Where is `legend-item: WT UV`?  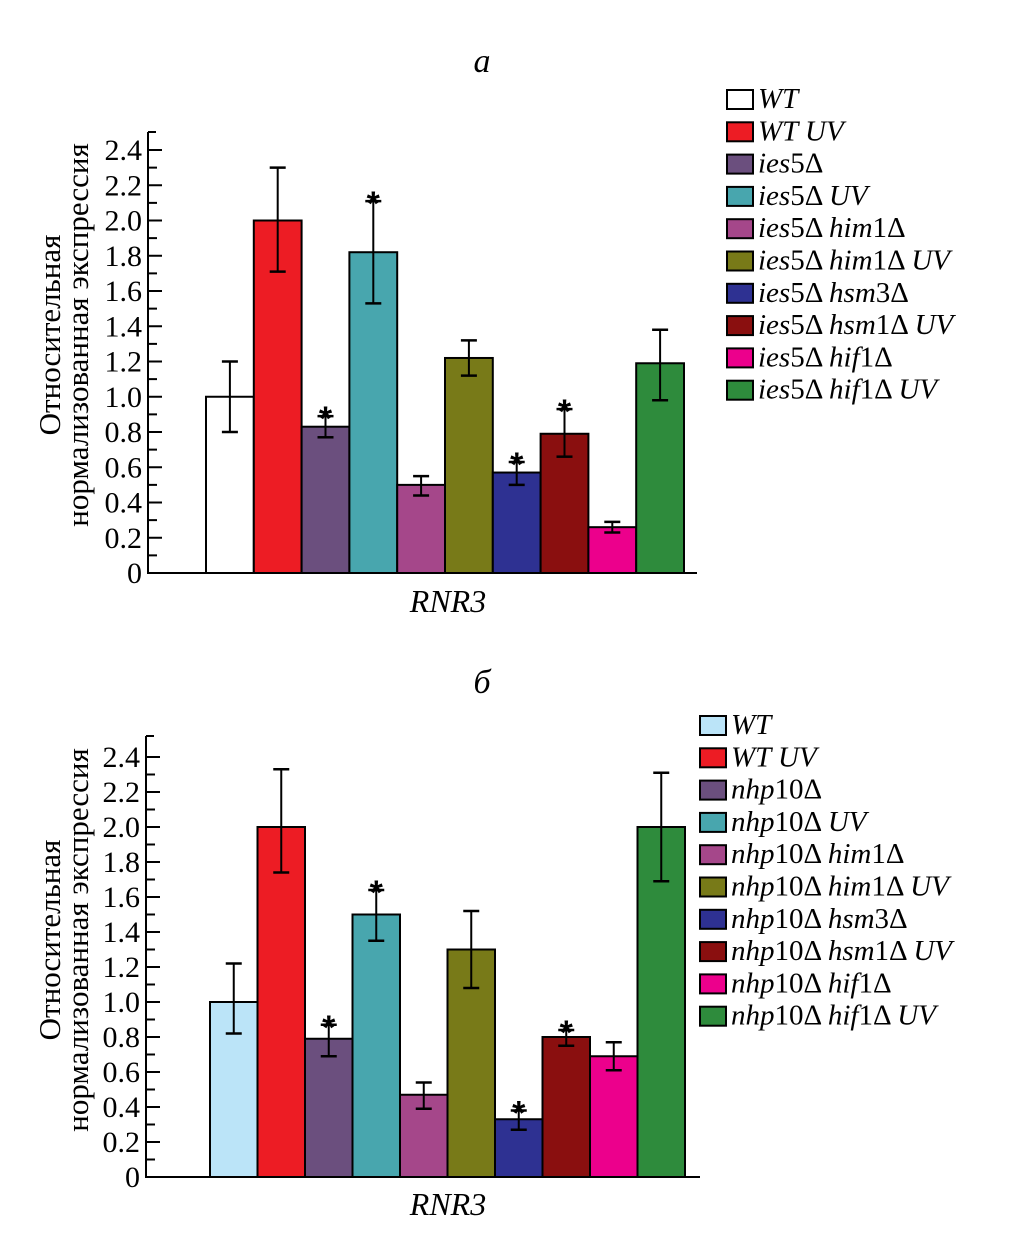 legend-item: WT UV is located at coordinates (786, 131).